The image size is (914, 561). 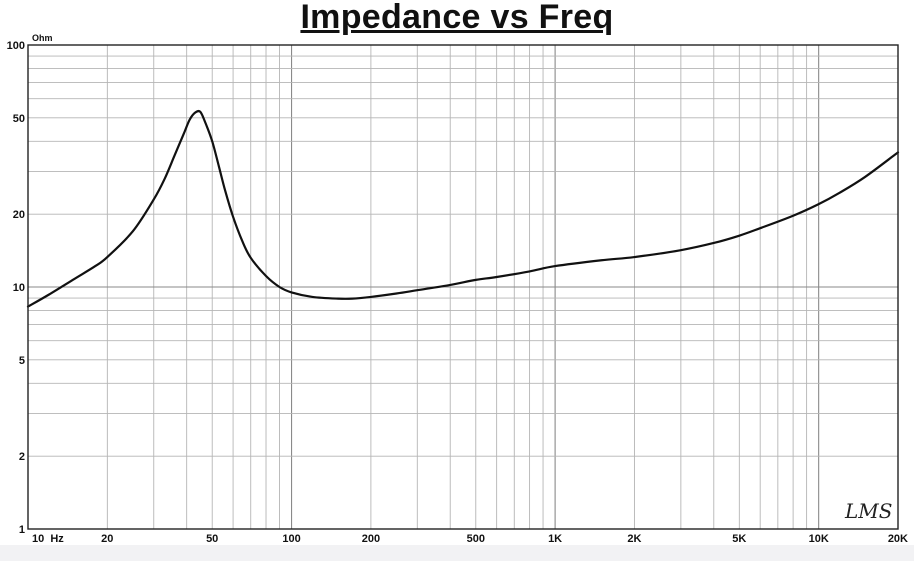 What do you see at coordinates (898, 539) in the screenshot?
I see `x-tick-label: 20K` at bounding box center [898, 539].